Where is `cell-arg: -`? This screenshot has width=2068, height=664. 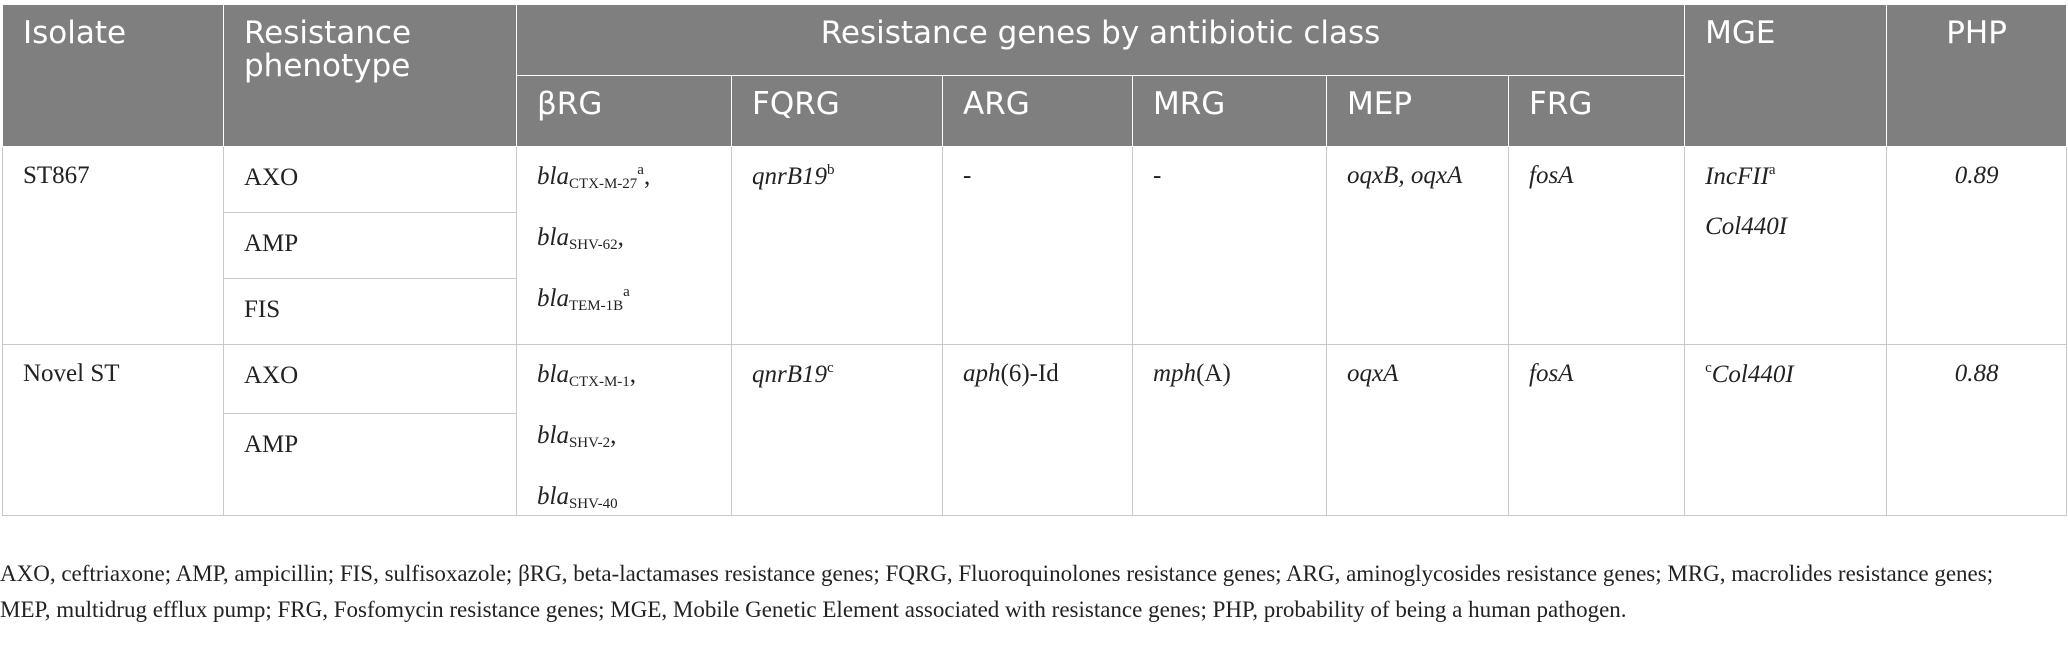
cell-arg: - is located at coordinates (1037, 245).